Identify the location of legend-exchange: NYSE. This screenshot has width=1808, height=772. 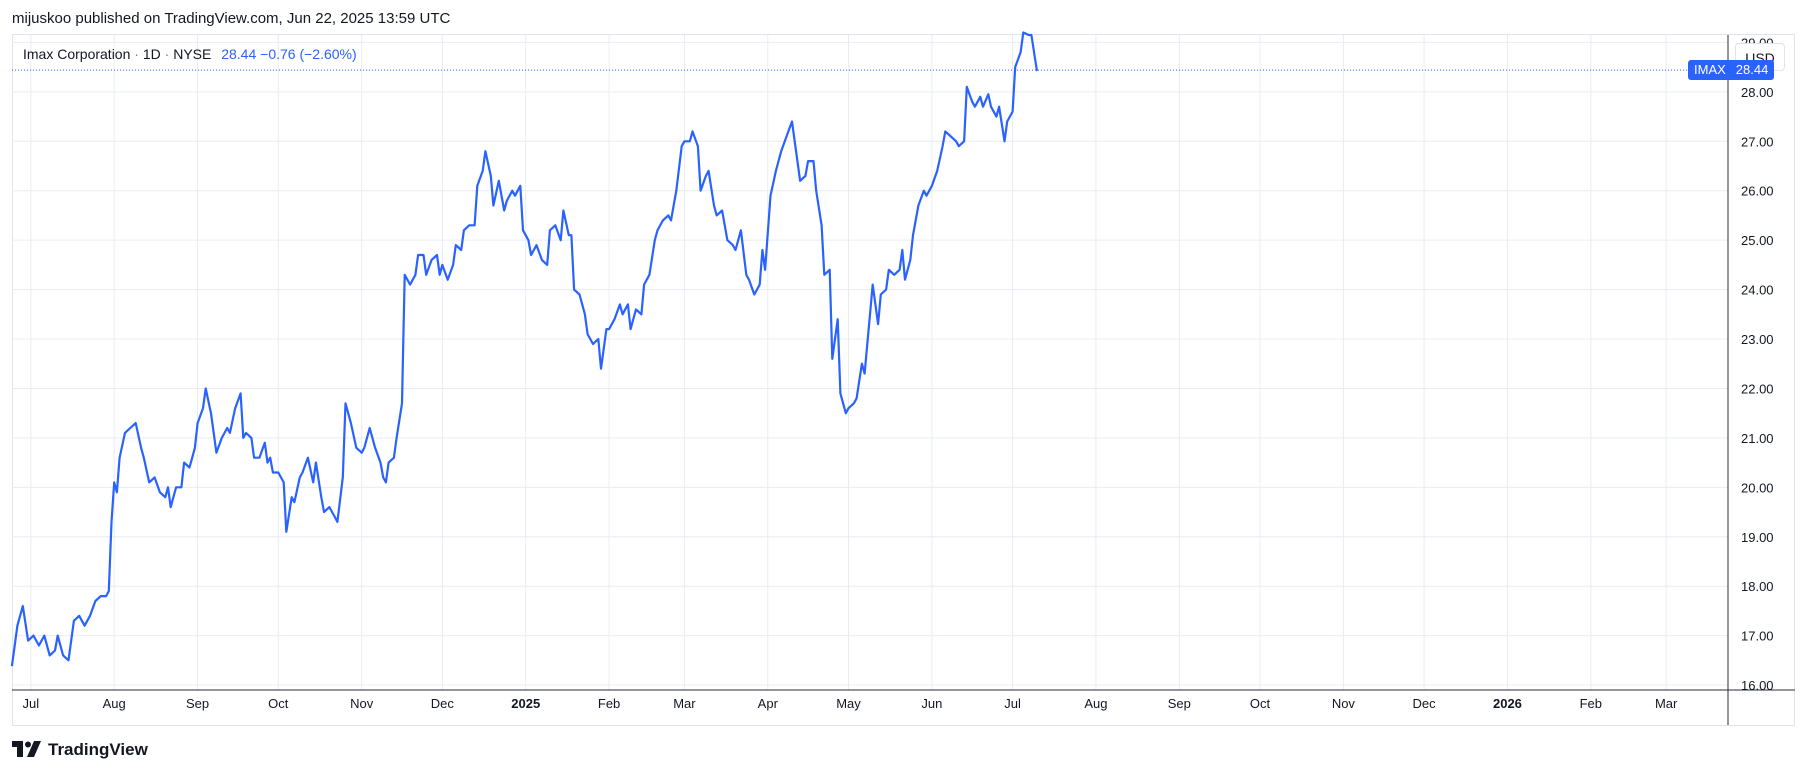
(192, 54).